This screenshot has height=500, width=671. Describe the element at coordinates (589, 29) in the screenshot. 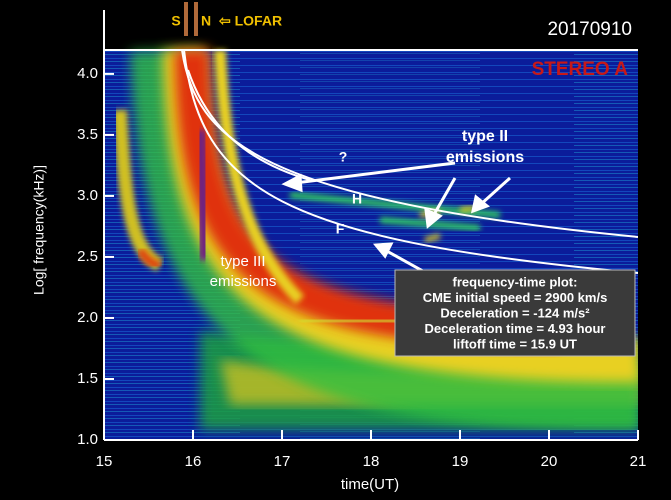

I see `chart-title: 20170910` at that location.